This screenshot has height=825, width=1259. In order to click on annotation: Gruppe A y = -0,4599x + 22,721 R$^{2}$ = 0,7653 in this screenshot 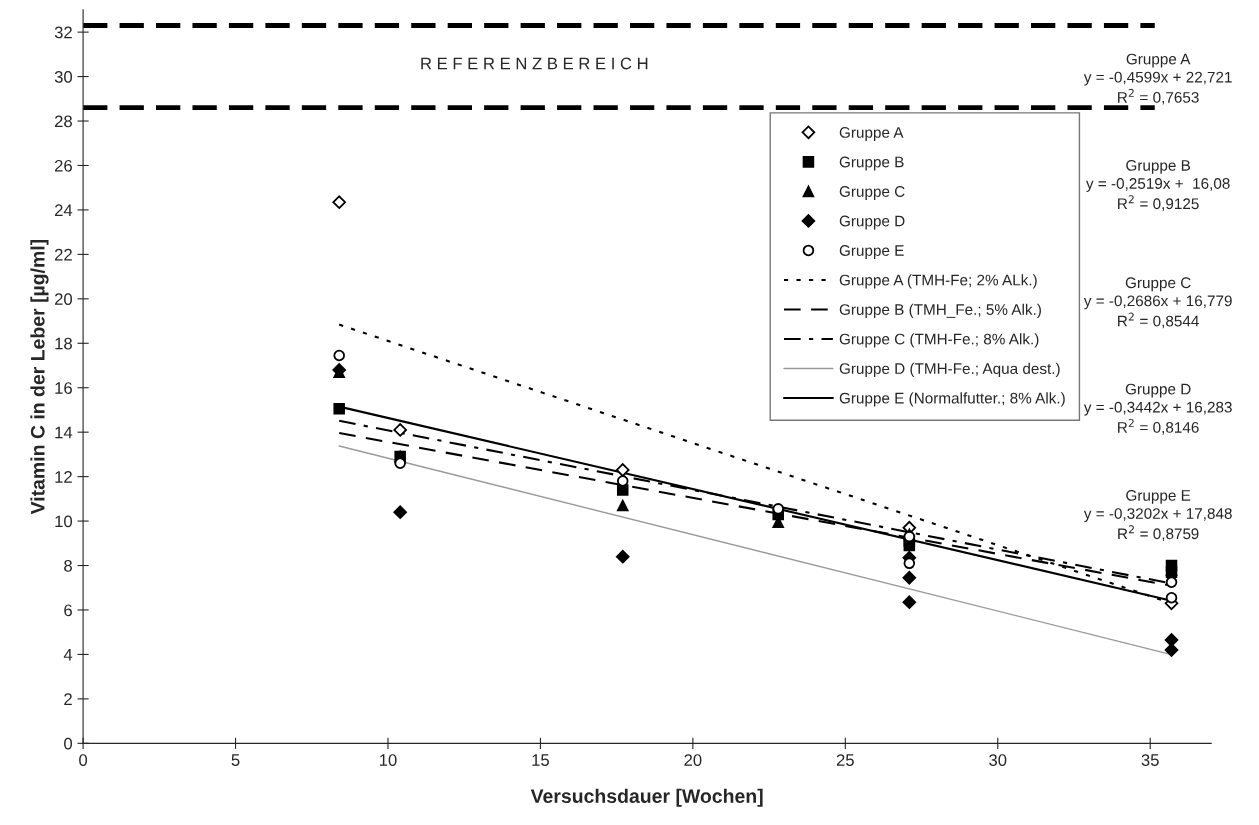, I will do `click(1157, 79)`.